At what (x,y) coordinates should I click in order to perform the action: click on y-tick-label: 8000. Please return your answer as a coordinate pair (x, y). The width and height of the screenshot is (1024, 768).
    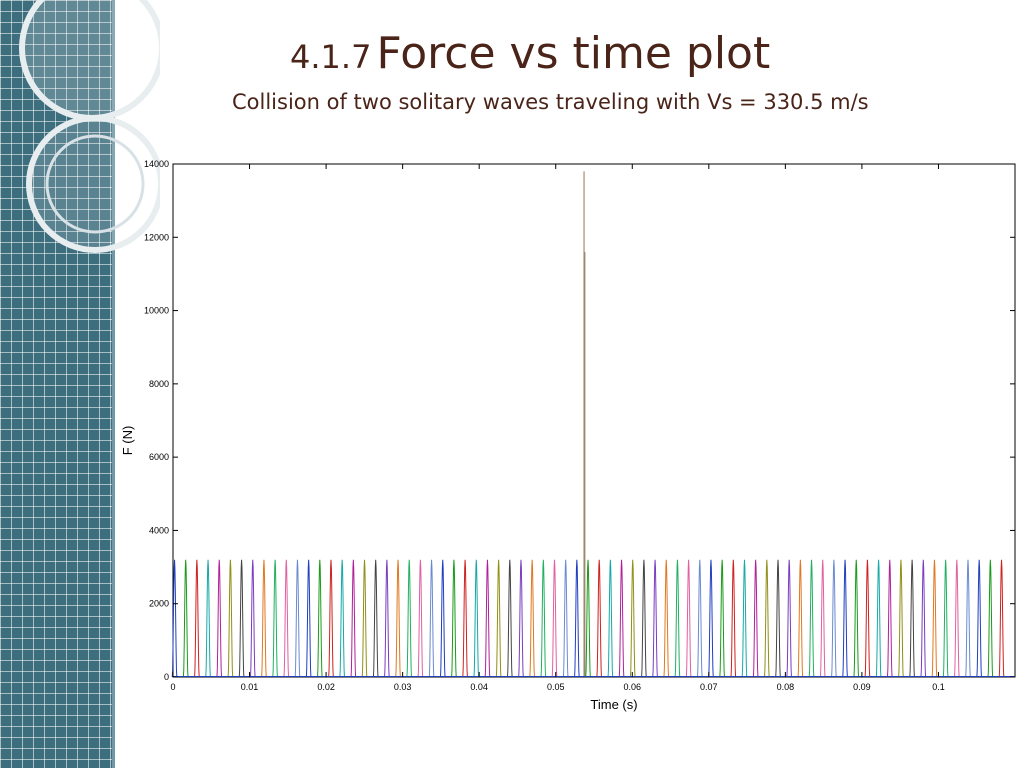
    Looking at the image, I should click on (159, 384).